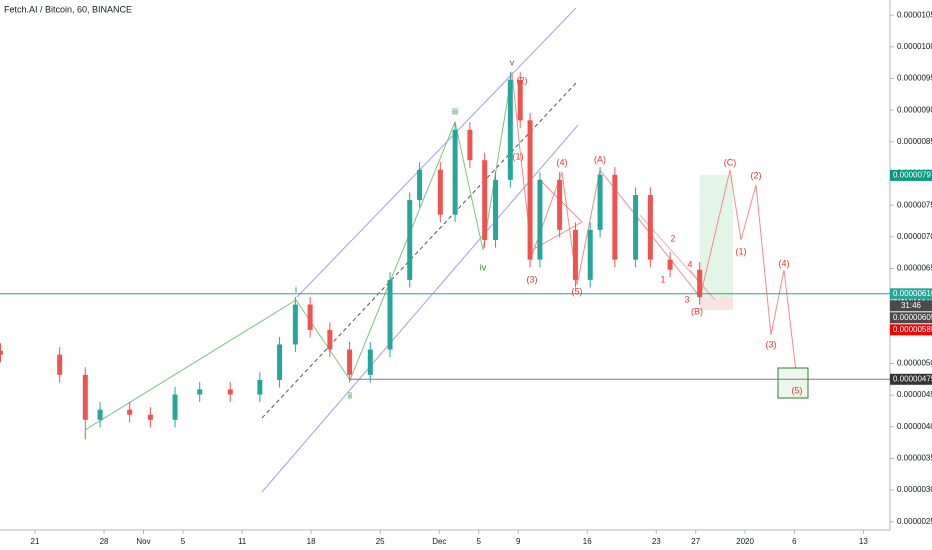 This screenshot has width=932, height=550. Describe the element at coordinates (35, 541) in the screenshot. I see `x-tick-label: 21` at that location.